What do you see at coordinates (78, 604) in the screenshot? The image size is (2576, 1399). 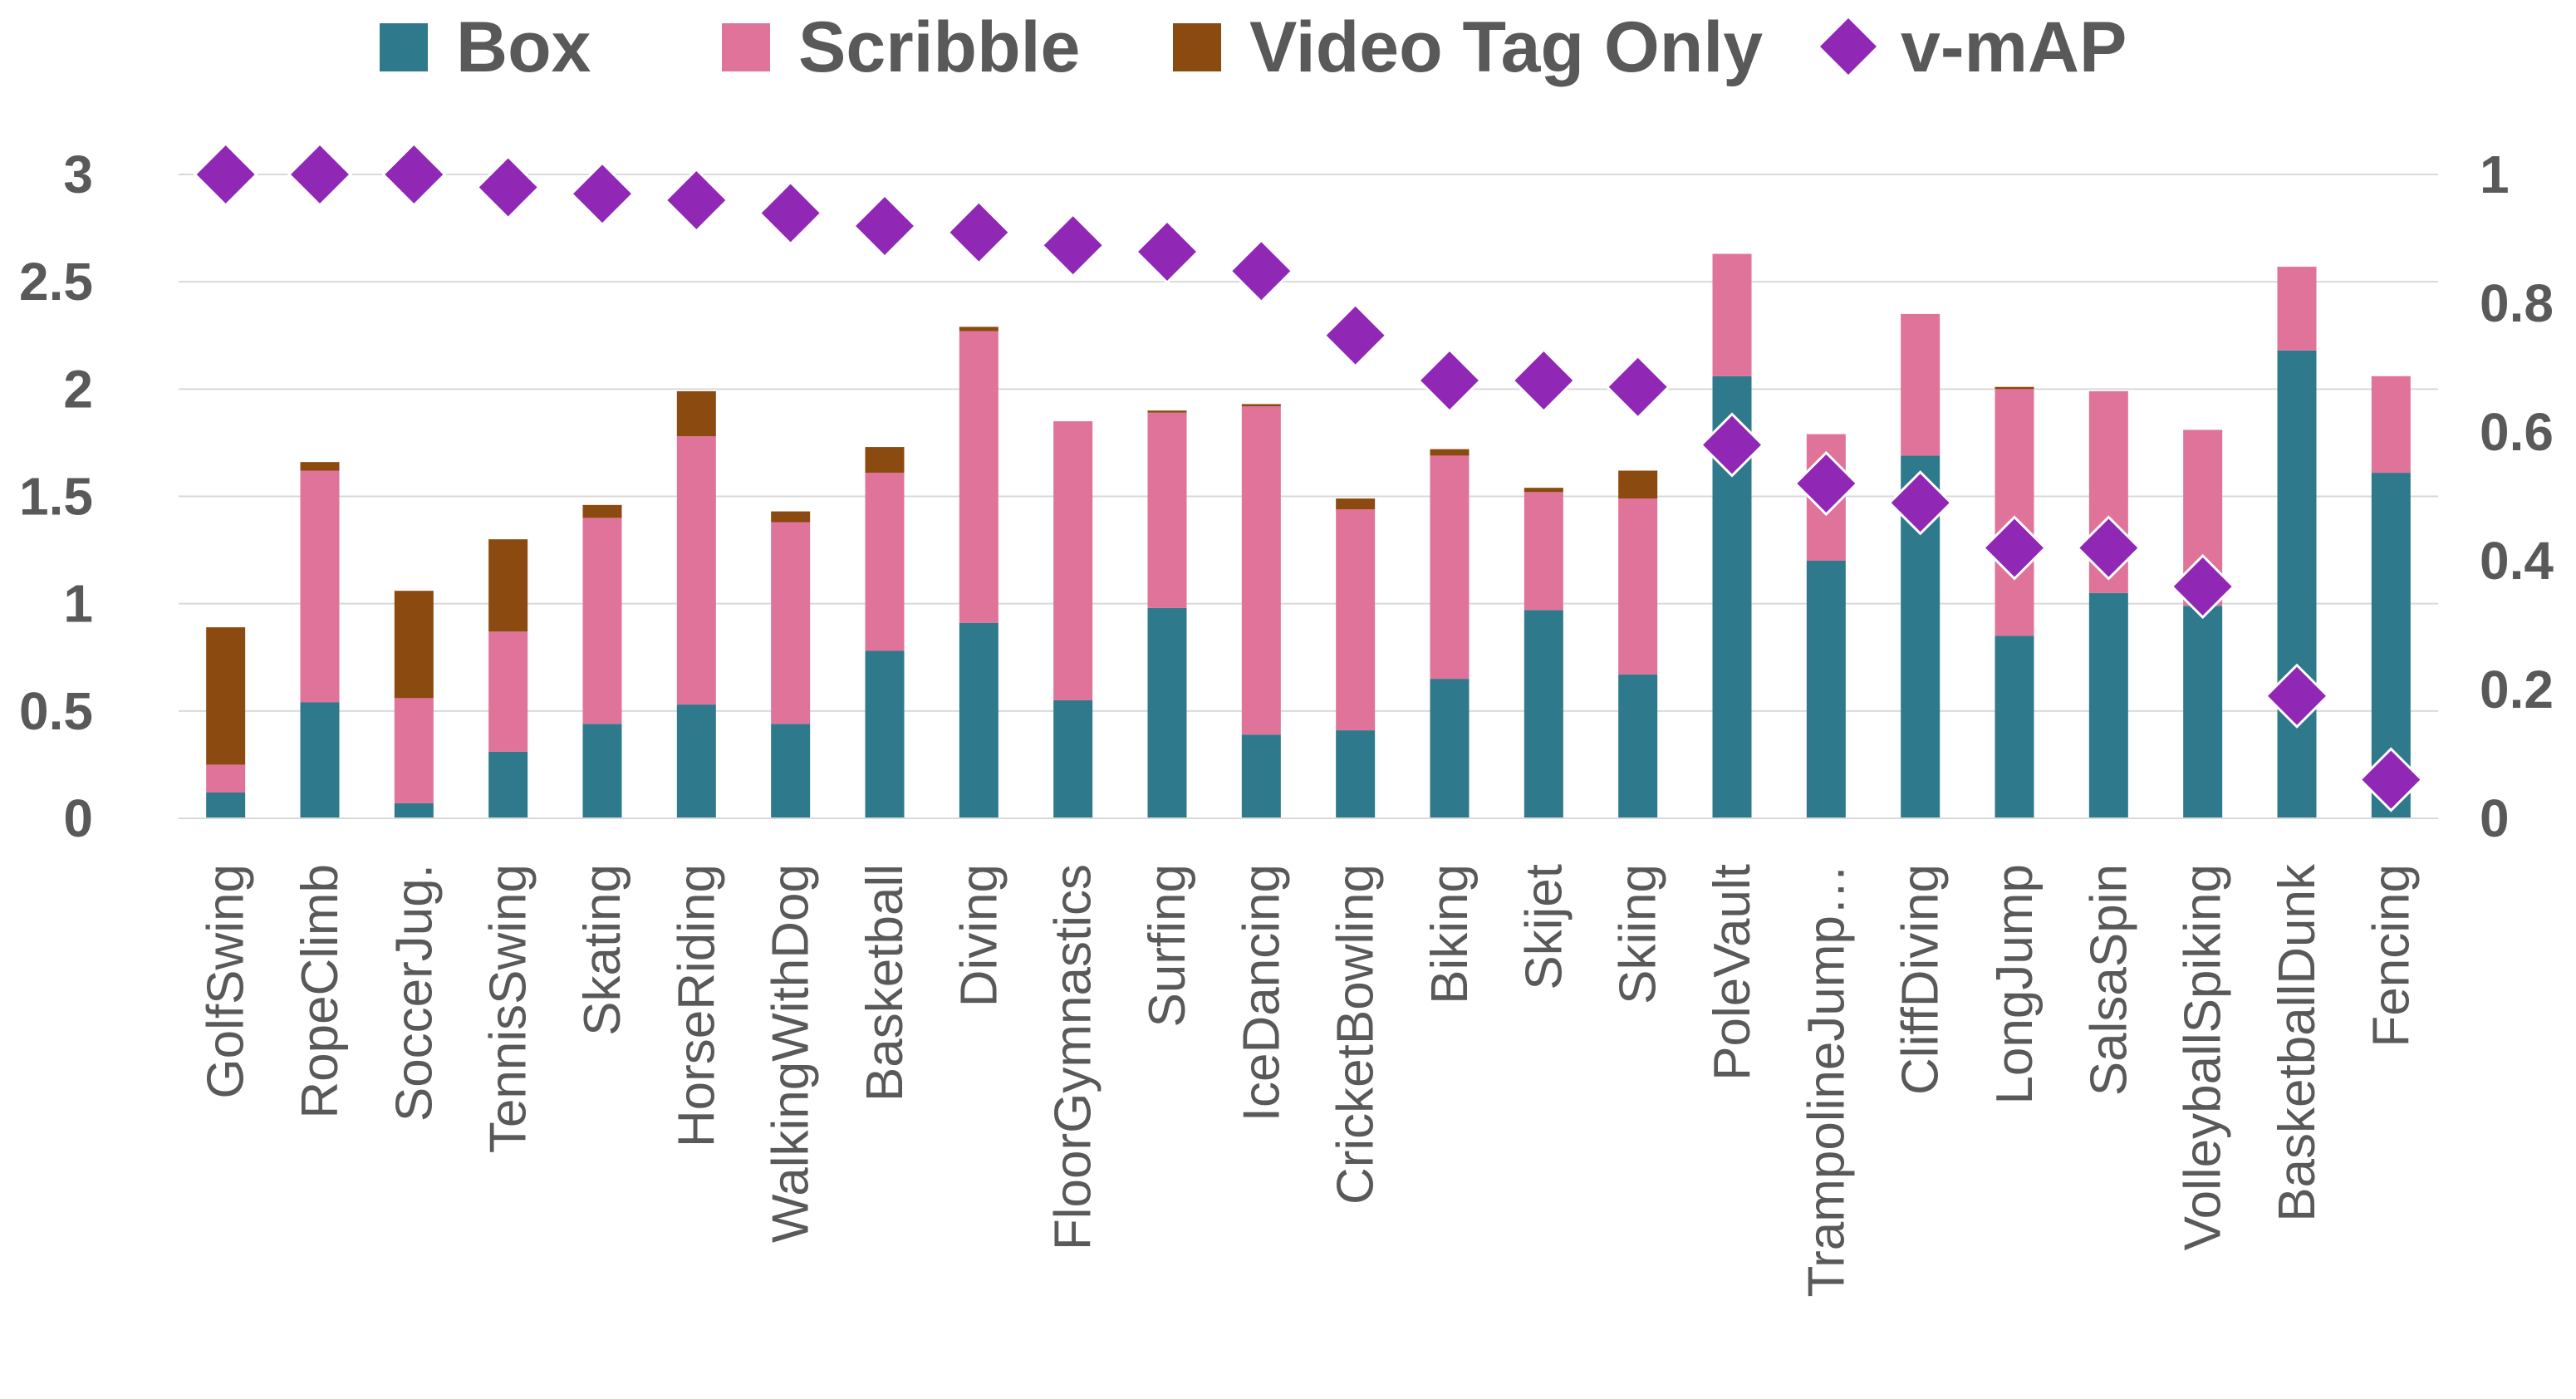 I see `y-left-tick-label: 1` at bounding box center [78, 604].